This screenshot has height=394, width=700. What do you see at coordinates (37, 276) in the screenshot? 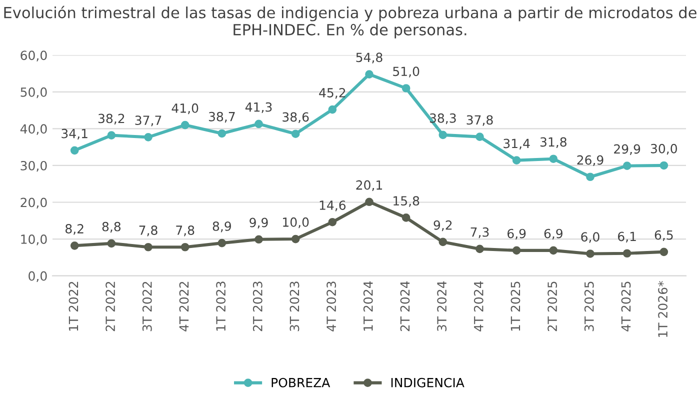
I see `y-tick-label: 0,0` at bounding box center [37, 276].